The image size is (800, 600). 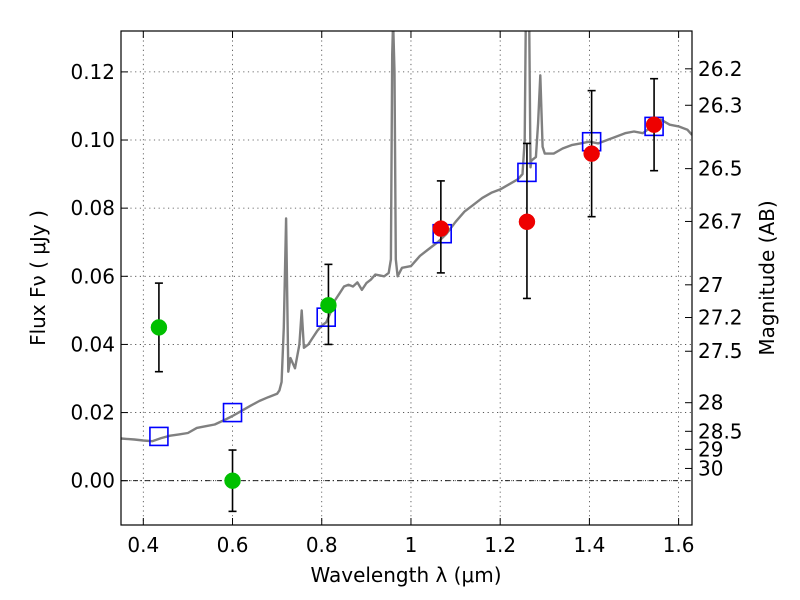 What do you see at coordinates (679, 545) in the screenshot?
I see `x-tick-label: 1.6` at bounding box center [679, 545].